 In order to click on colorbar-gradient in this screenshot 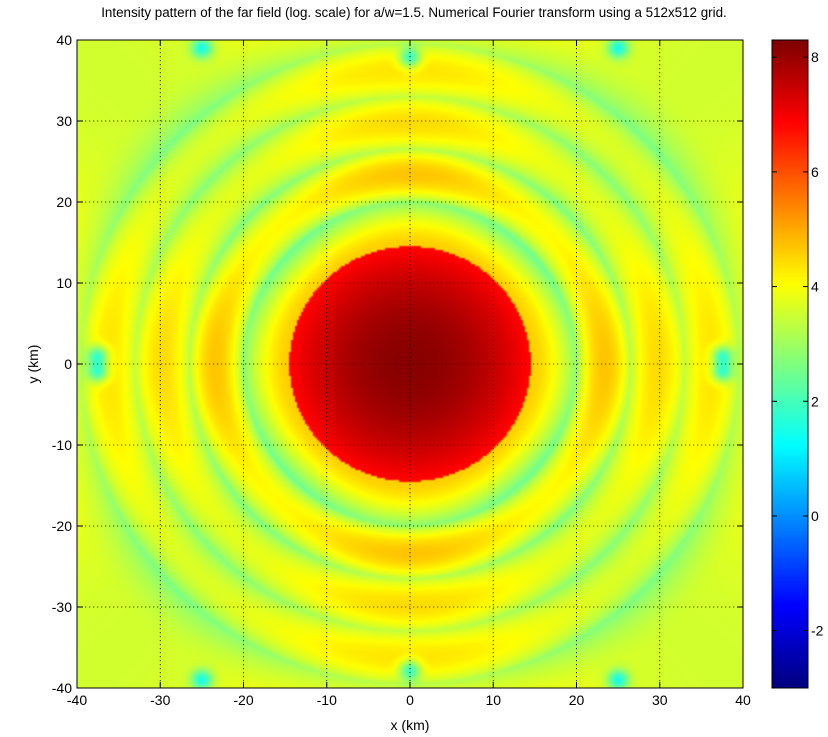, I will do `click(790, 364)`.